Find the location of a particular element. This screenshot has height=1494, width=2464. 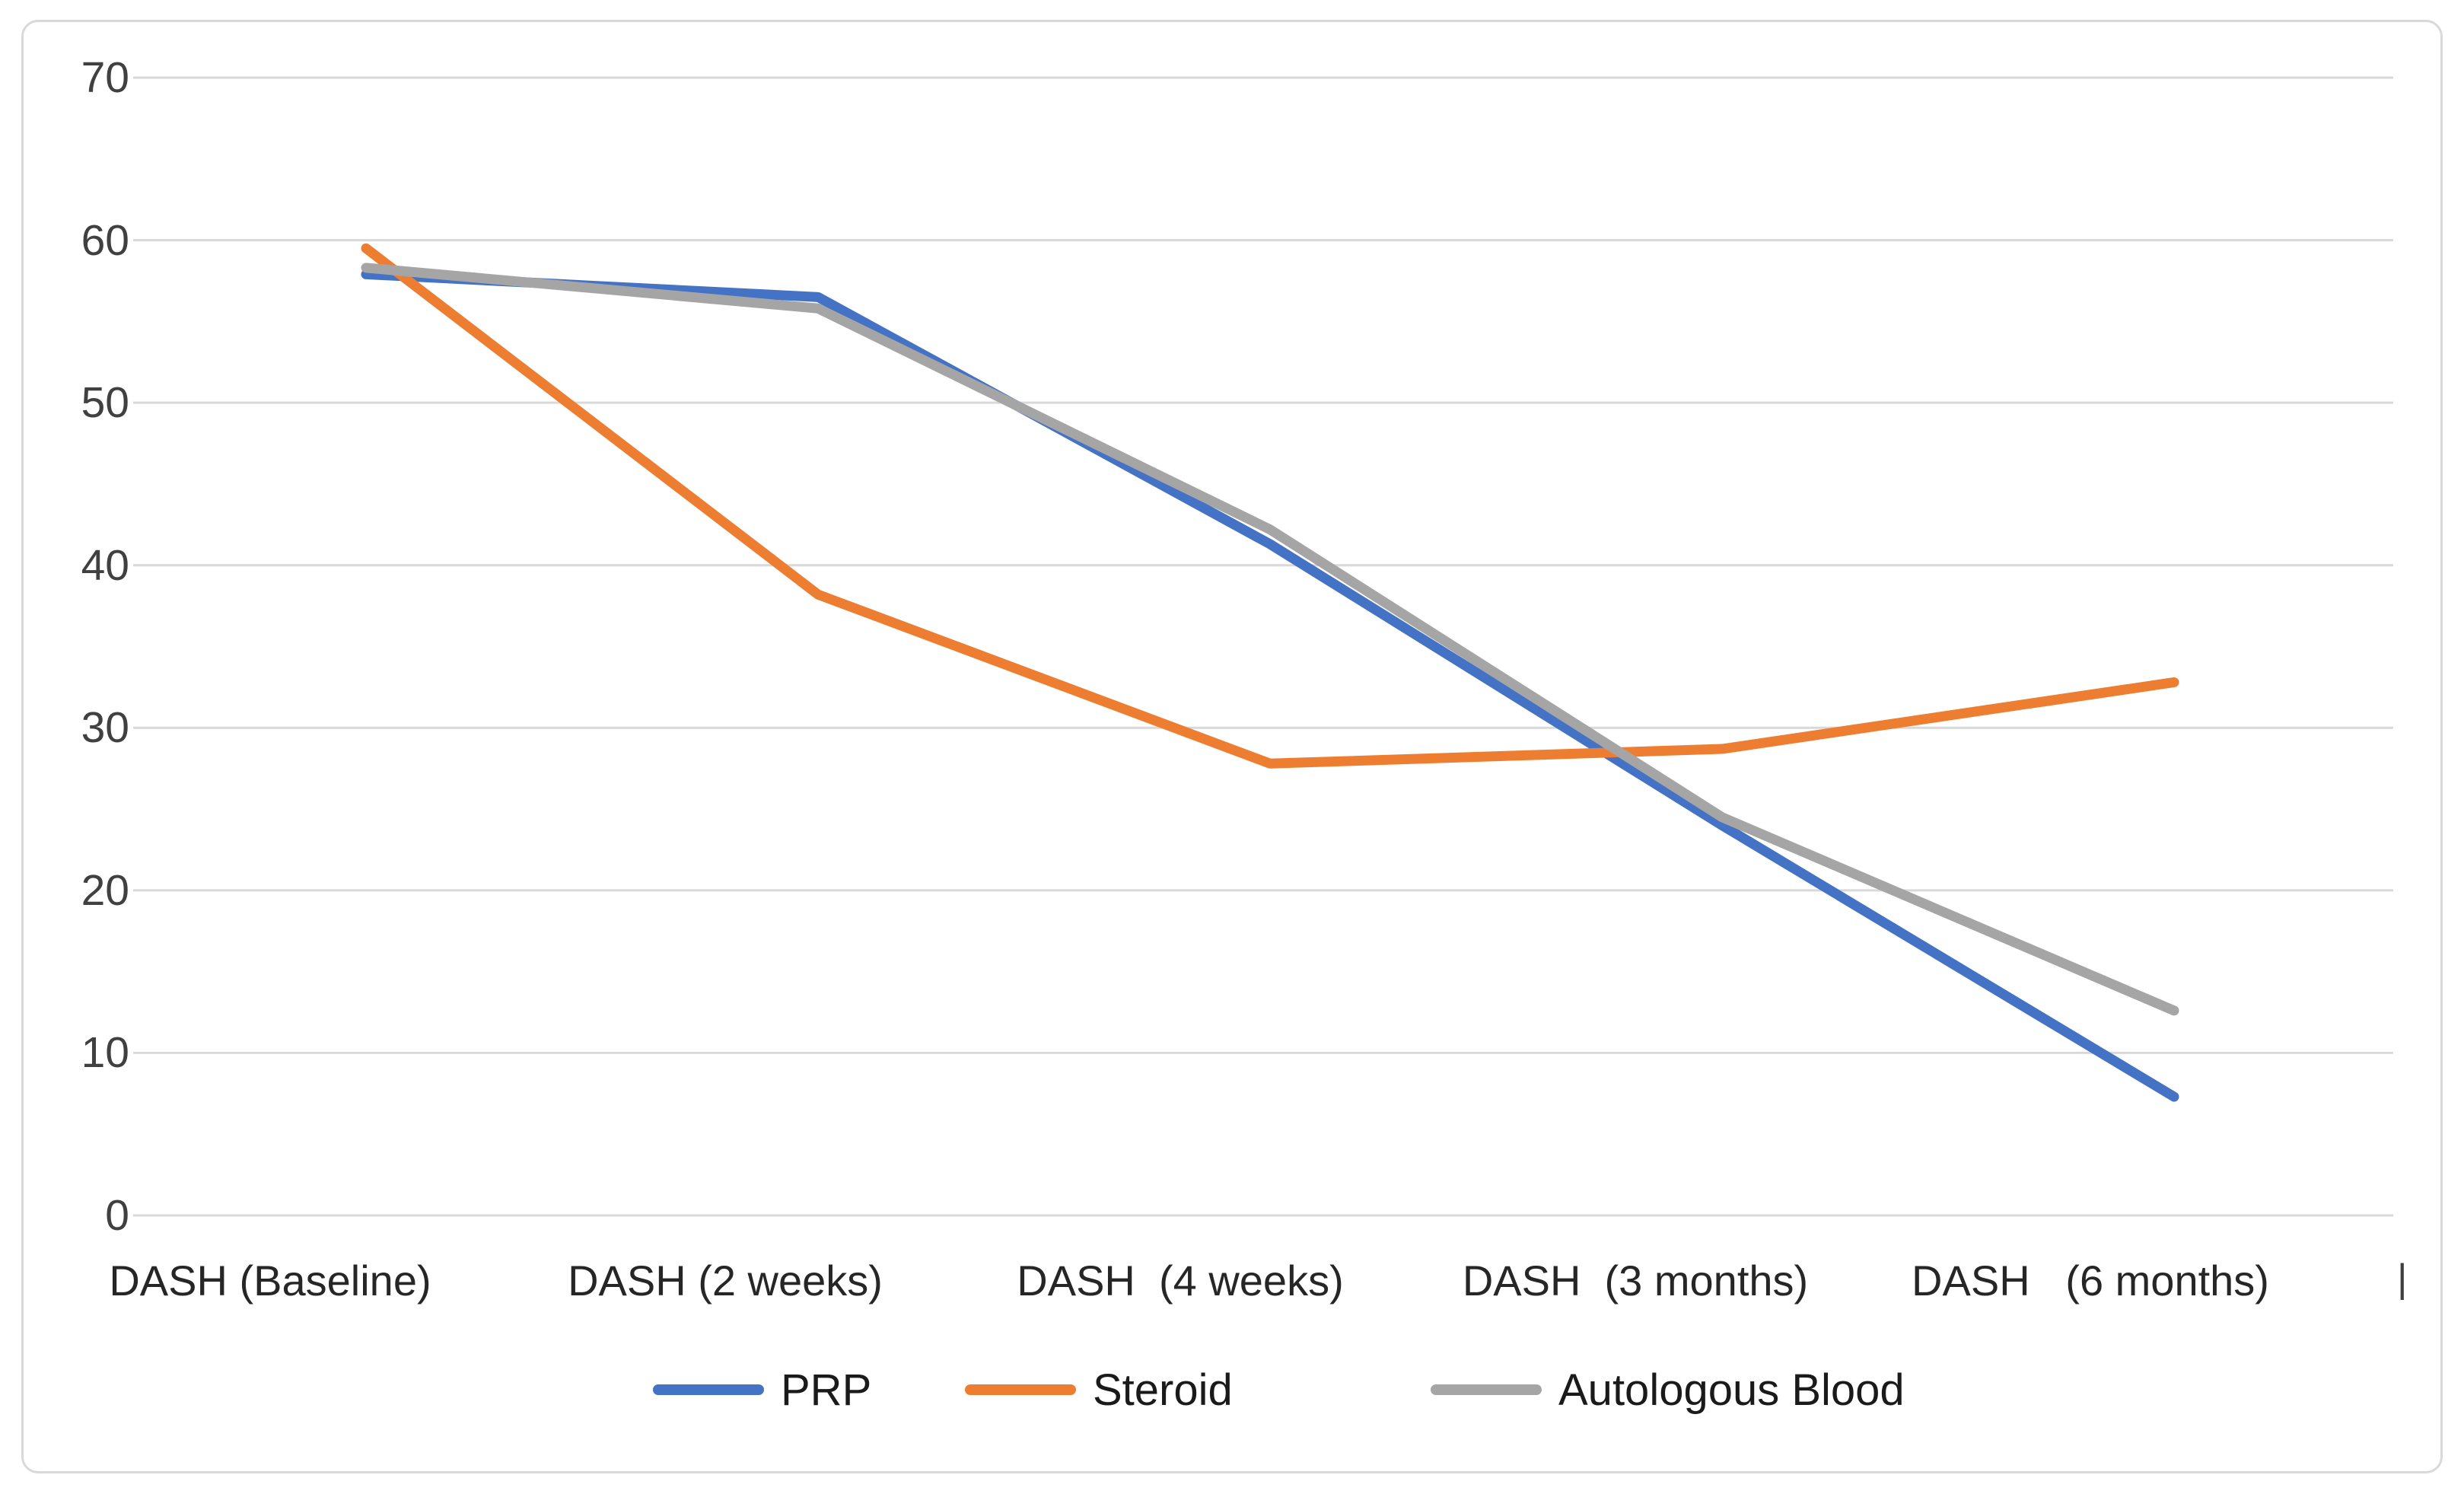

legend-item-steroid: Steroid is located at coordinates (1099, 1389).